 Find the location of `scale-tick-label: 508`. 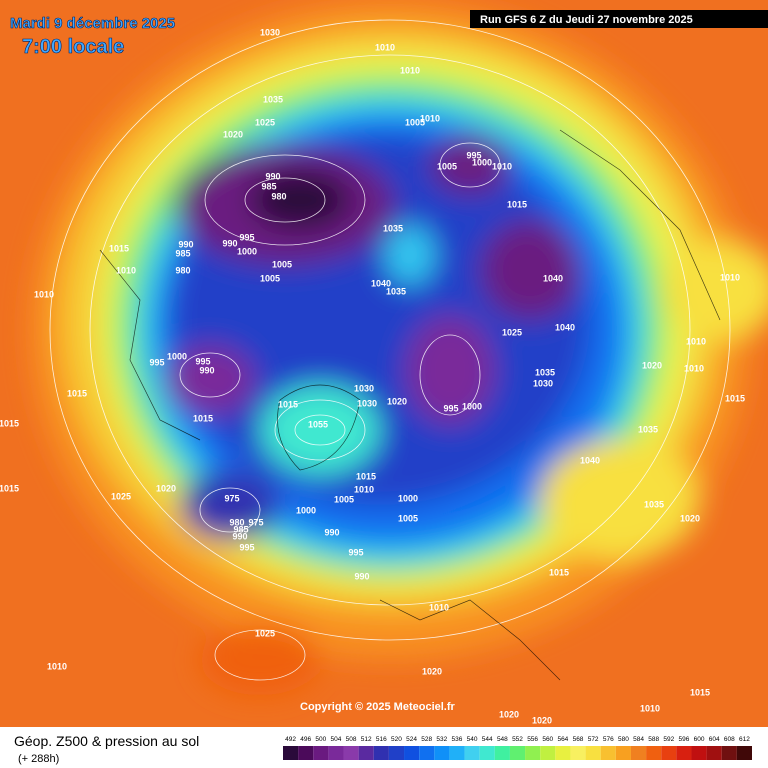

scale-tick-label: 508 is located at coordinates (351, 739).